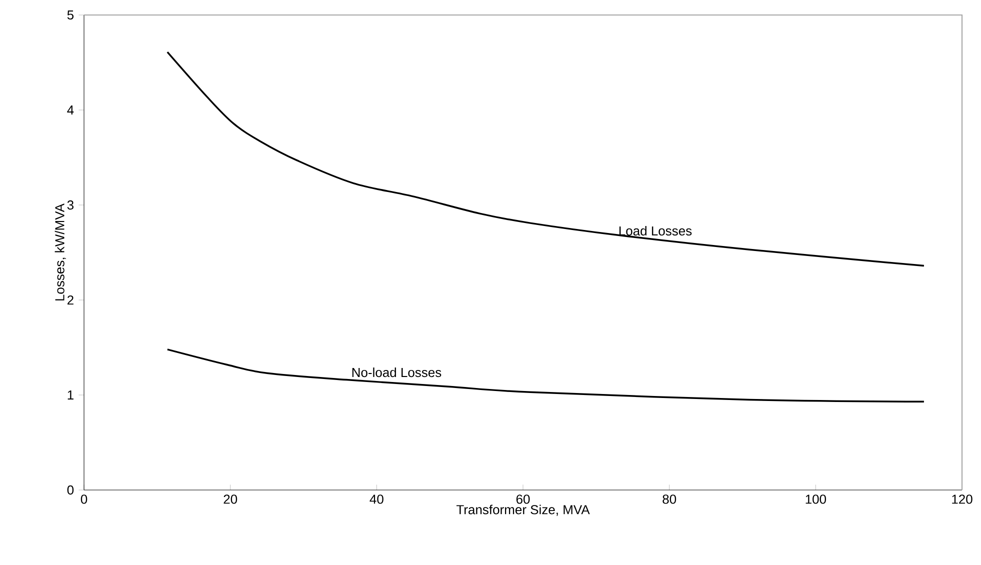 Image resolution: width=981 pixels, height=565 pixels. Describe the element at coordinates (655, 231) in the screenshot. I see `annotation: Load Losses` at that location.